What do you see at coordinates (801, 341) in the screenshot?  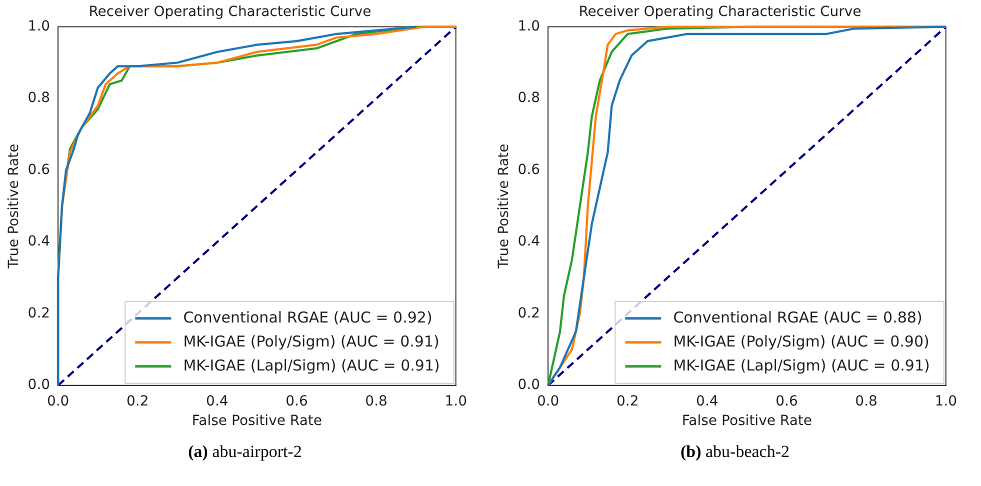 I see `legend-label: MK-IGAE (Poly/Sigm) (AUC = 0.90)` at bounding box center [801, 341].